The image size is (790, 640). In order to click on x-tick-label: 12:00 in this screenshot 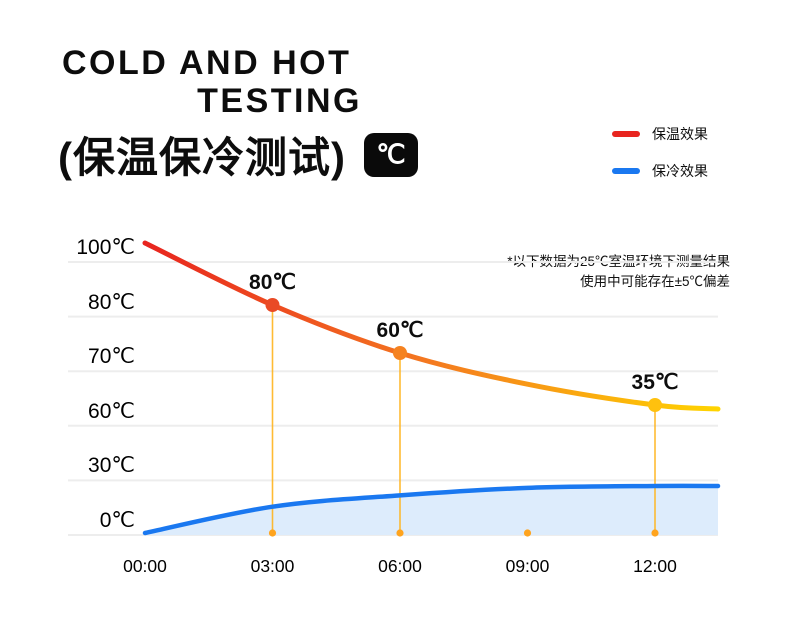, I will do `click(655, 566)`.